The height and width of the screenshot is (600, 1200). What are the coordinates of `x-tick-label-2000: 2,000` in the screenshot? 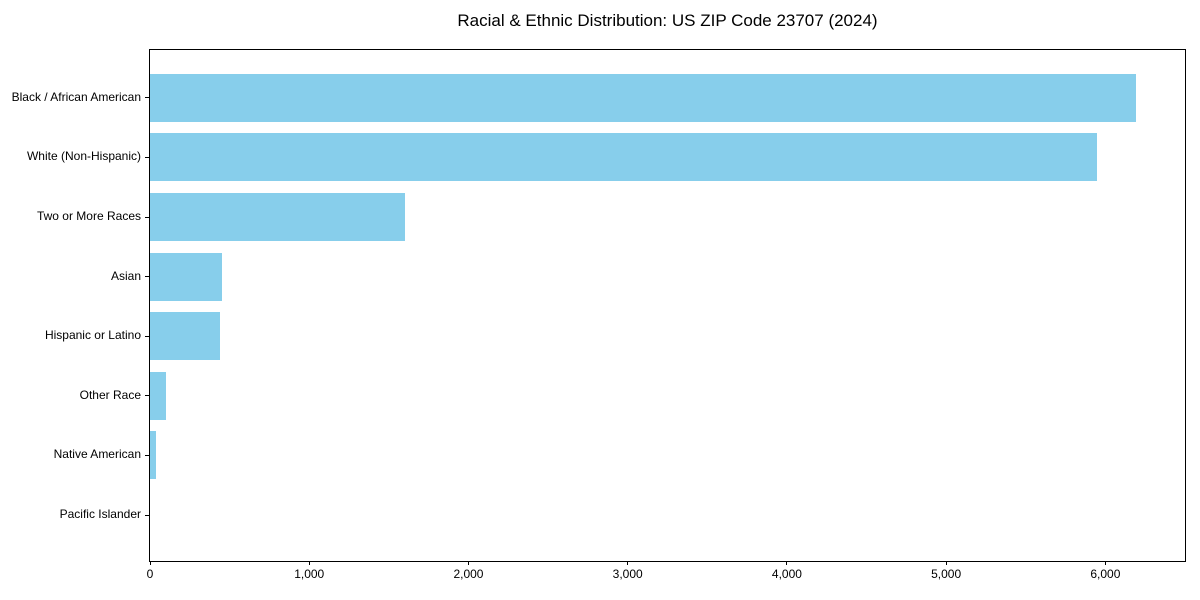 It's located at (468, 574).